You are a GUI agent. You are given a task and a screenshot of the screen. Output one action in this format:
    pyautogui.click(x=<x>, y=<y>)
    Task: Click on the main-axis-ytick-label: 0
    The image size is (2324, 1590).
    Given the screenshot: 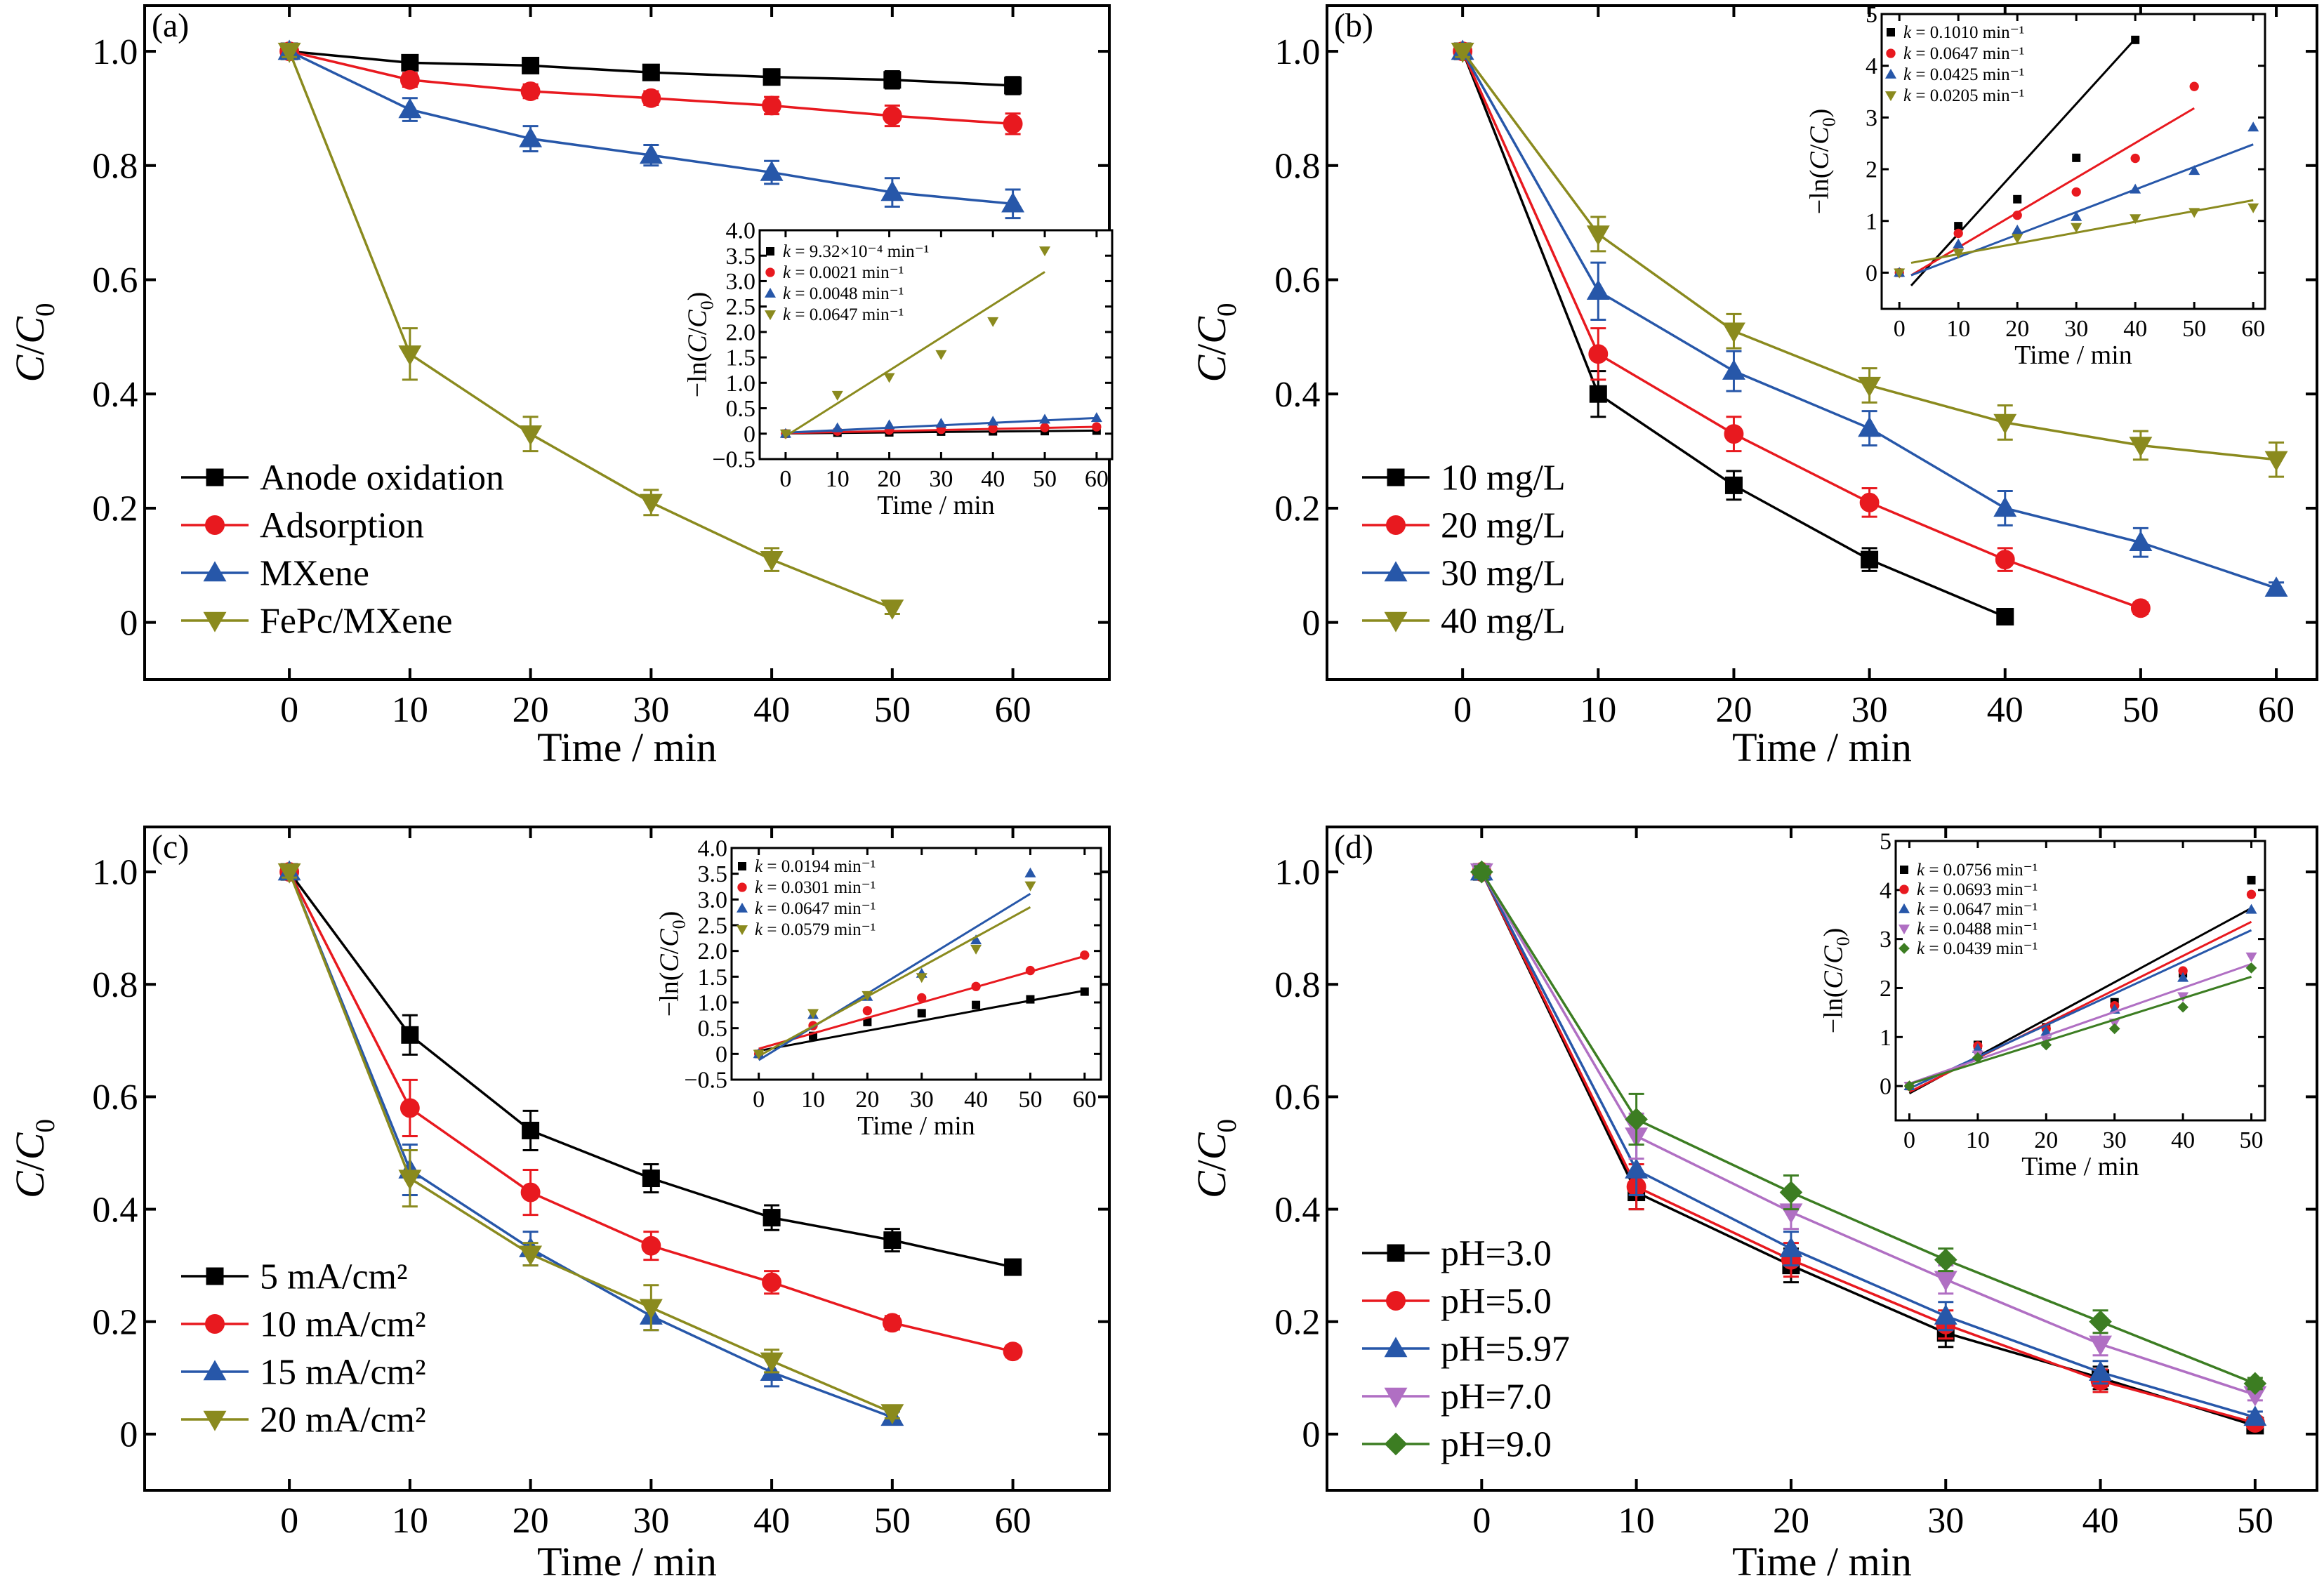 What is the action you would take?
    pyautogui.click(x=128, y=623)
    